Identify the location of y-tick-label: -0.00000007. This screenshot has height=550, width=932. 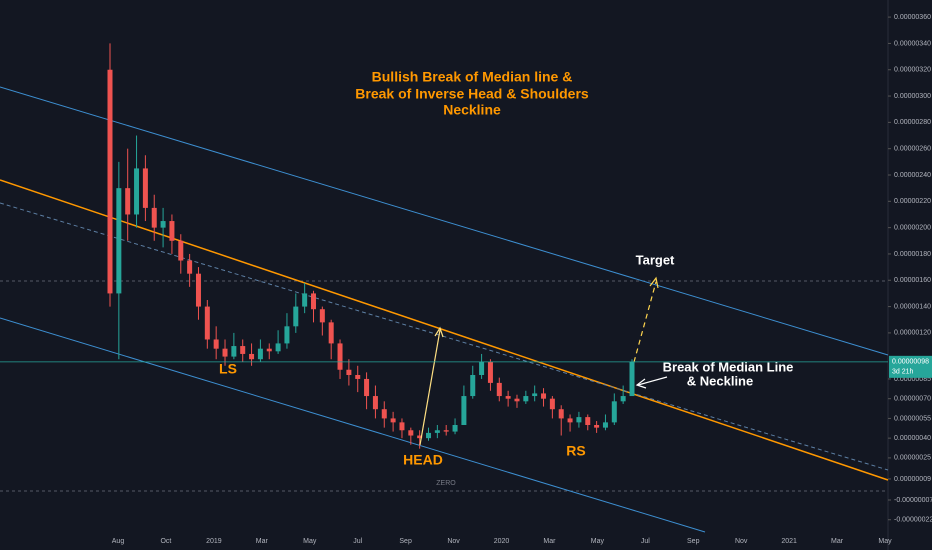
(913, 500).